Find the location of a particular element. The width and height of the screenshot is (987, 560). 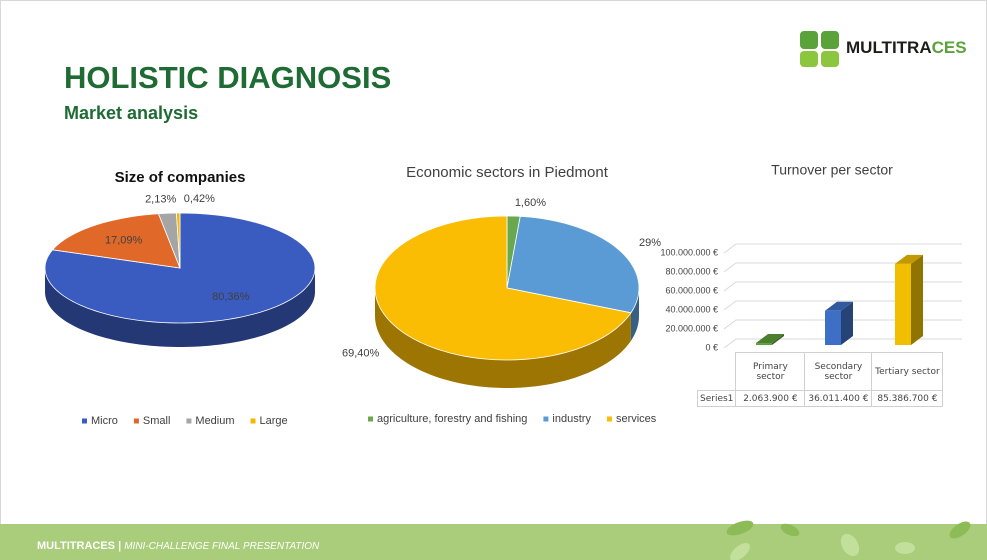

legend-label: Small is located at coordinates (157, 421).